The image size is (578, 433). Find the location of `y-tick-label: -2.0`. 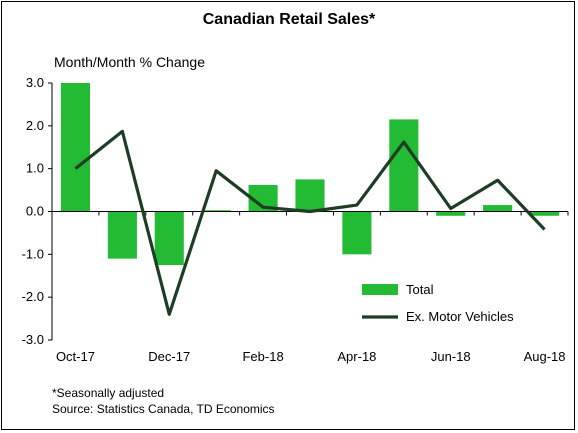

y-tick-label: -2.0 is located at coordinates (33, 296).